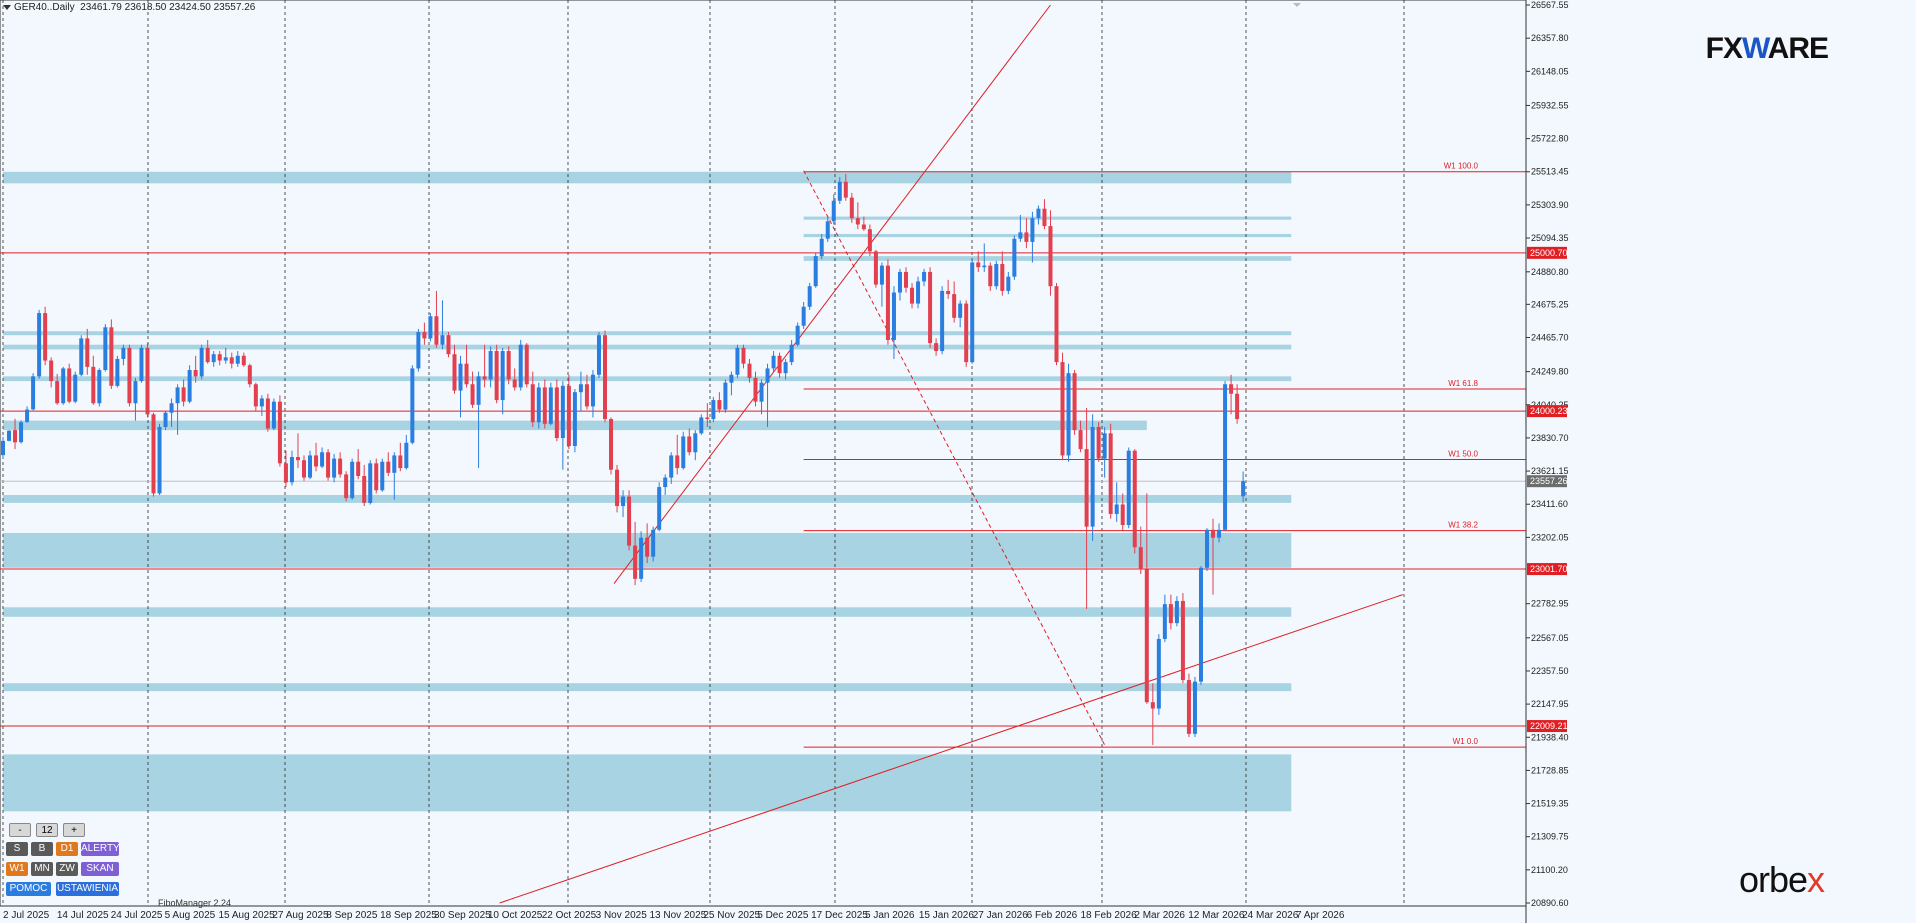 This screenshot has height=923, width=1916. Describe the element at coordinates (28, 889) in the screenshot. I see `pomoc-button: POMOC` at that location.